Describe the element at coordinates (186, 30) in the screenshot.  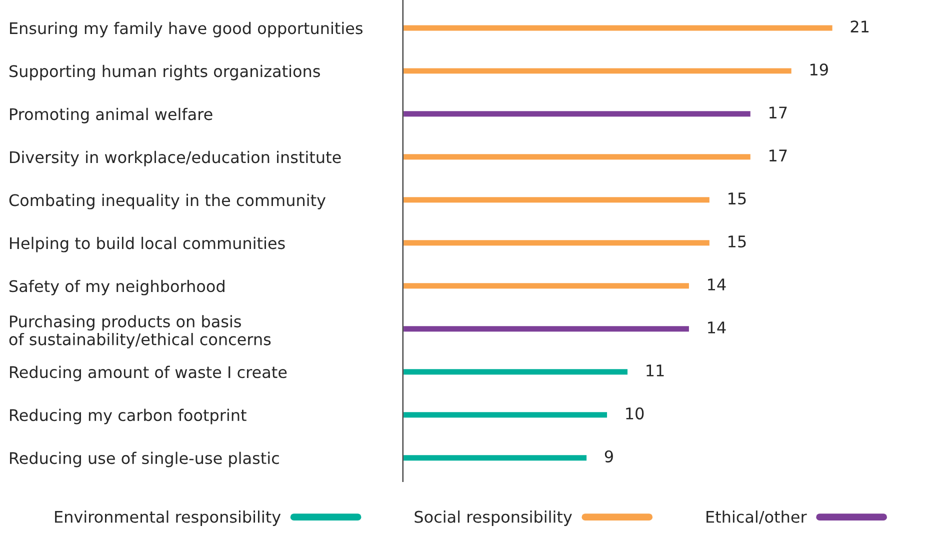
I see `y-tick-label: Ensuring my family have good opportunities` at that location.